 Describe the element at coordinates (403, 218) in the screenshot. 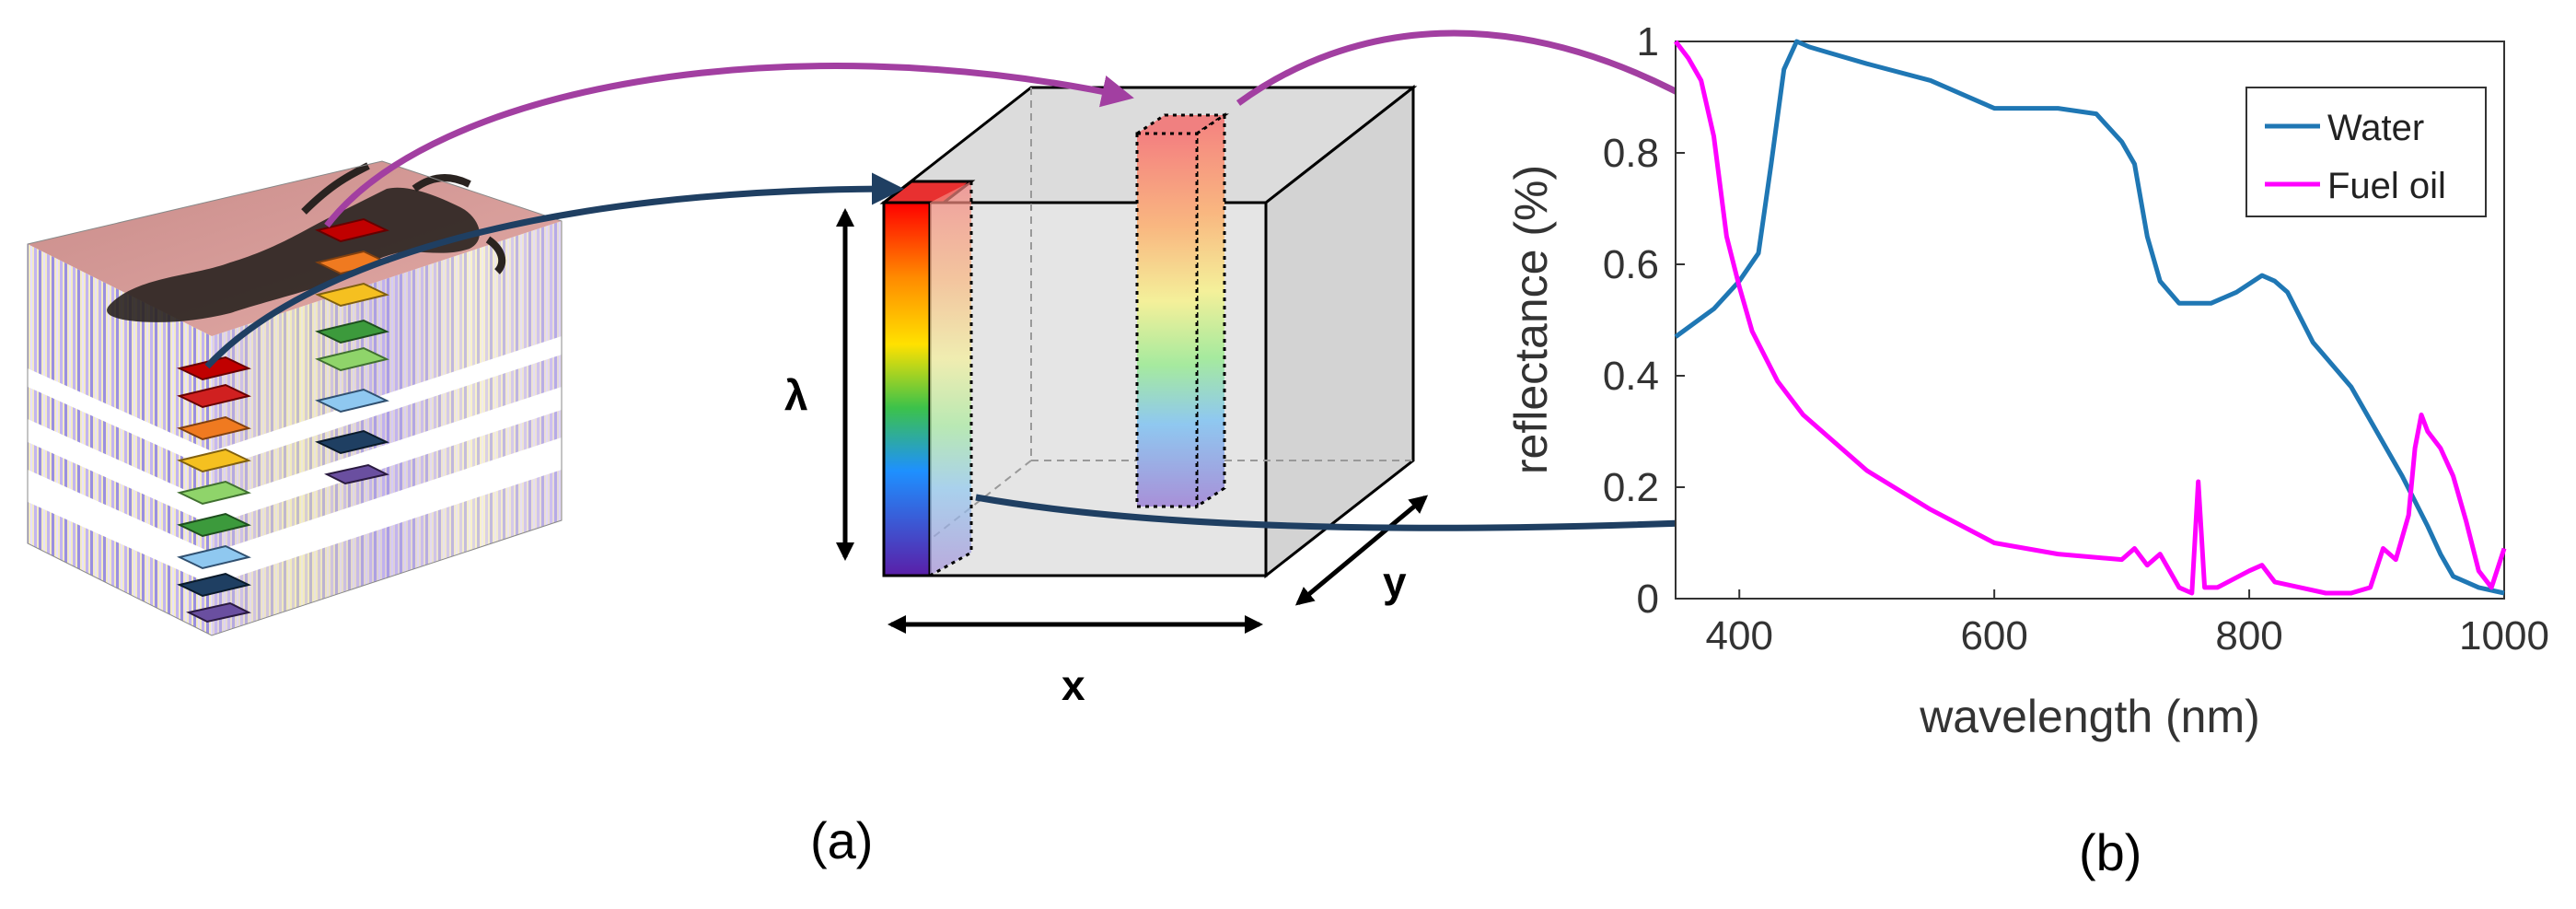

I see `oil-slick-tendril` at that location.